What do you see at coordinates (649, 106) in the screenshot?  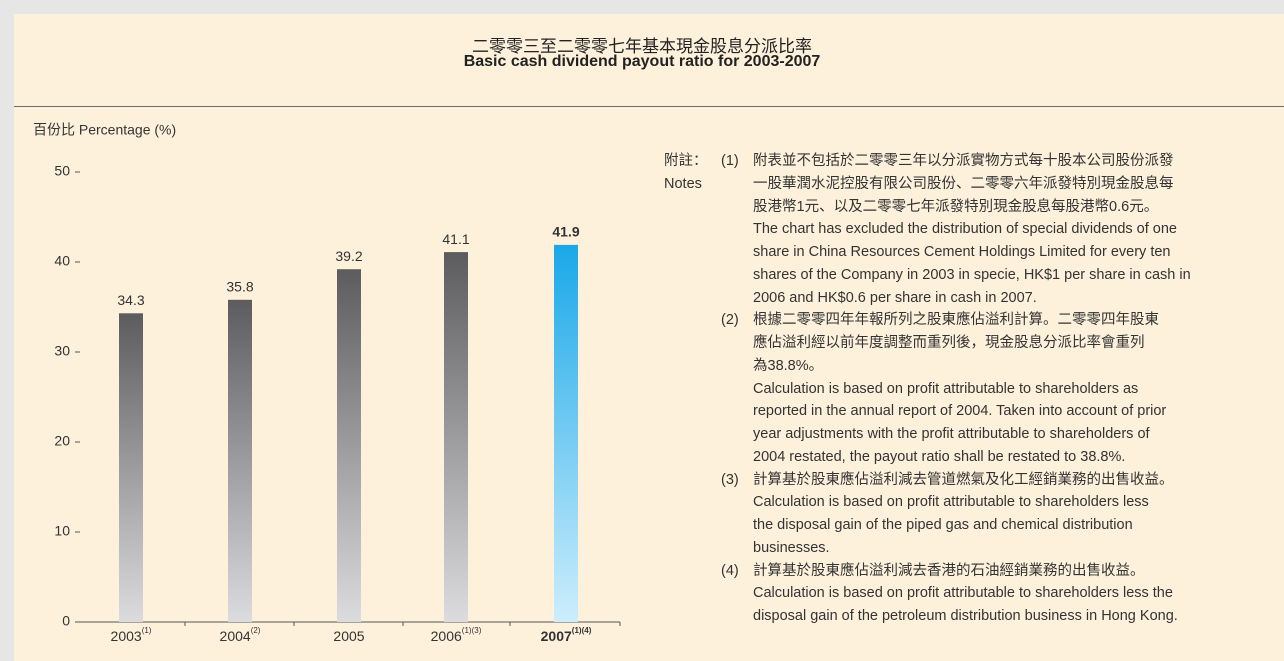 I see `divider` at bounding box center [649, 106].